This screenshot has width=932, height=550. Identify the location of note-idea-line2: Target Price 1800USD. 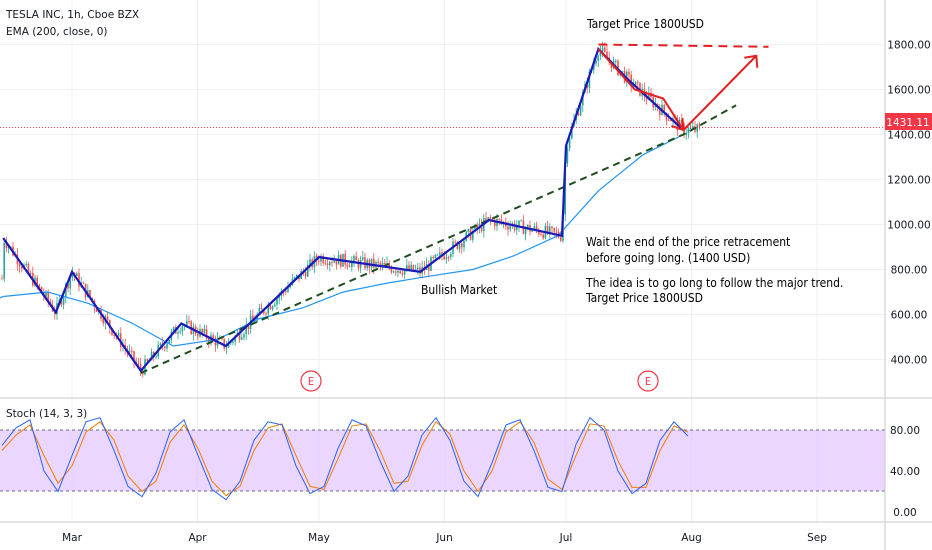
(644, 298).